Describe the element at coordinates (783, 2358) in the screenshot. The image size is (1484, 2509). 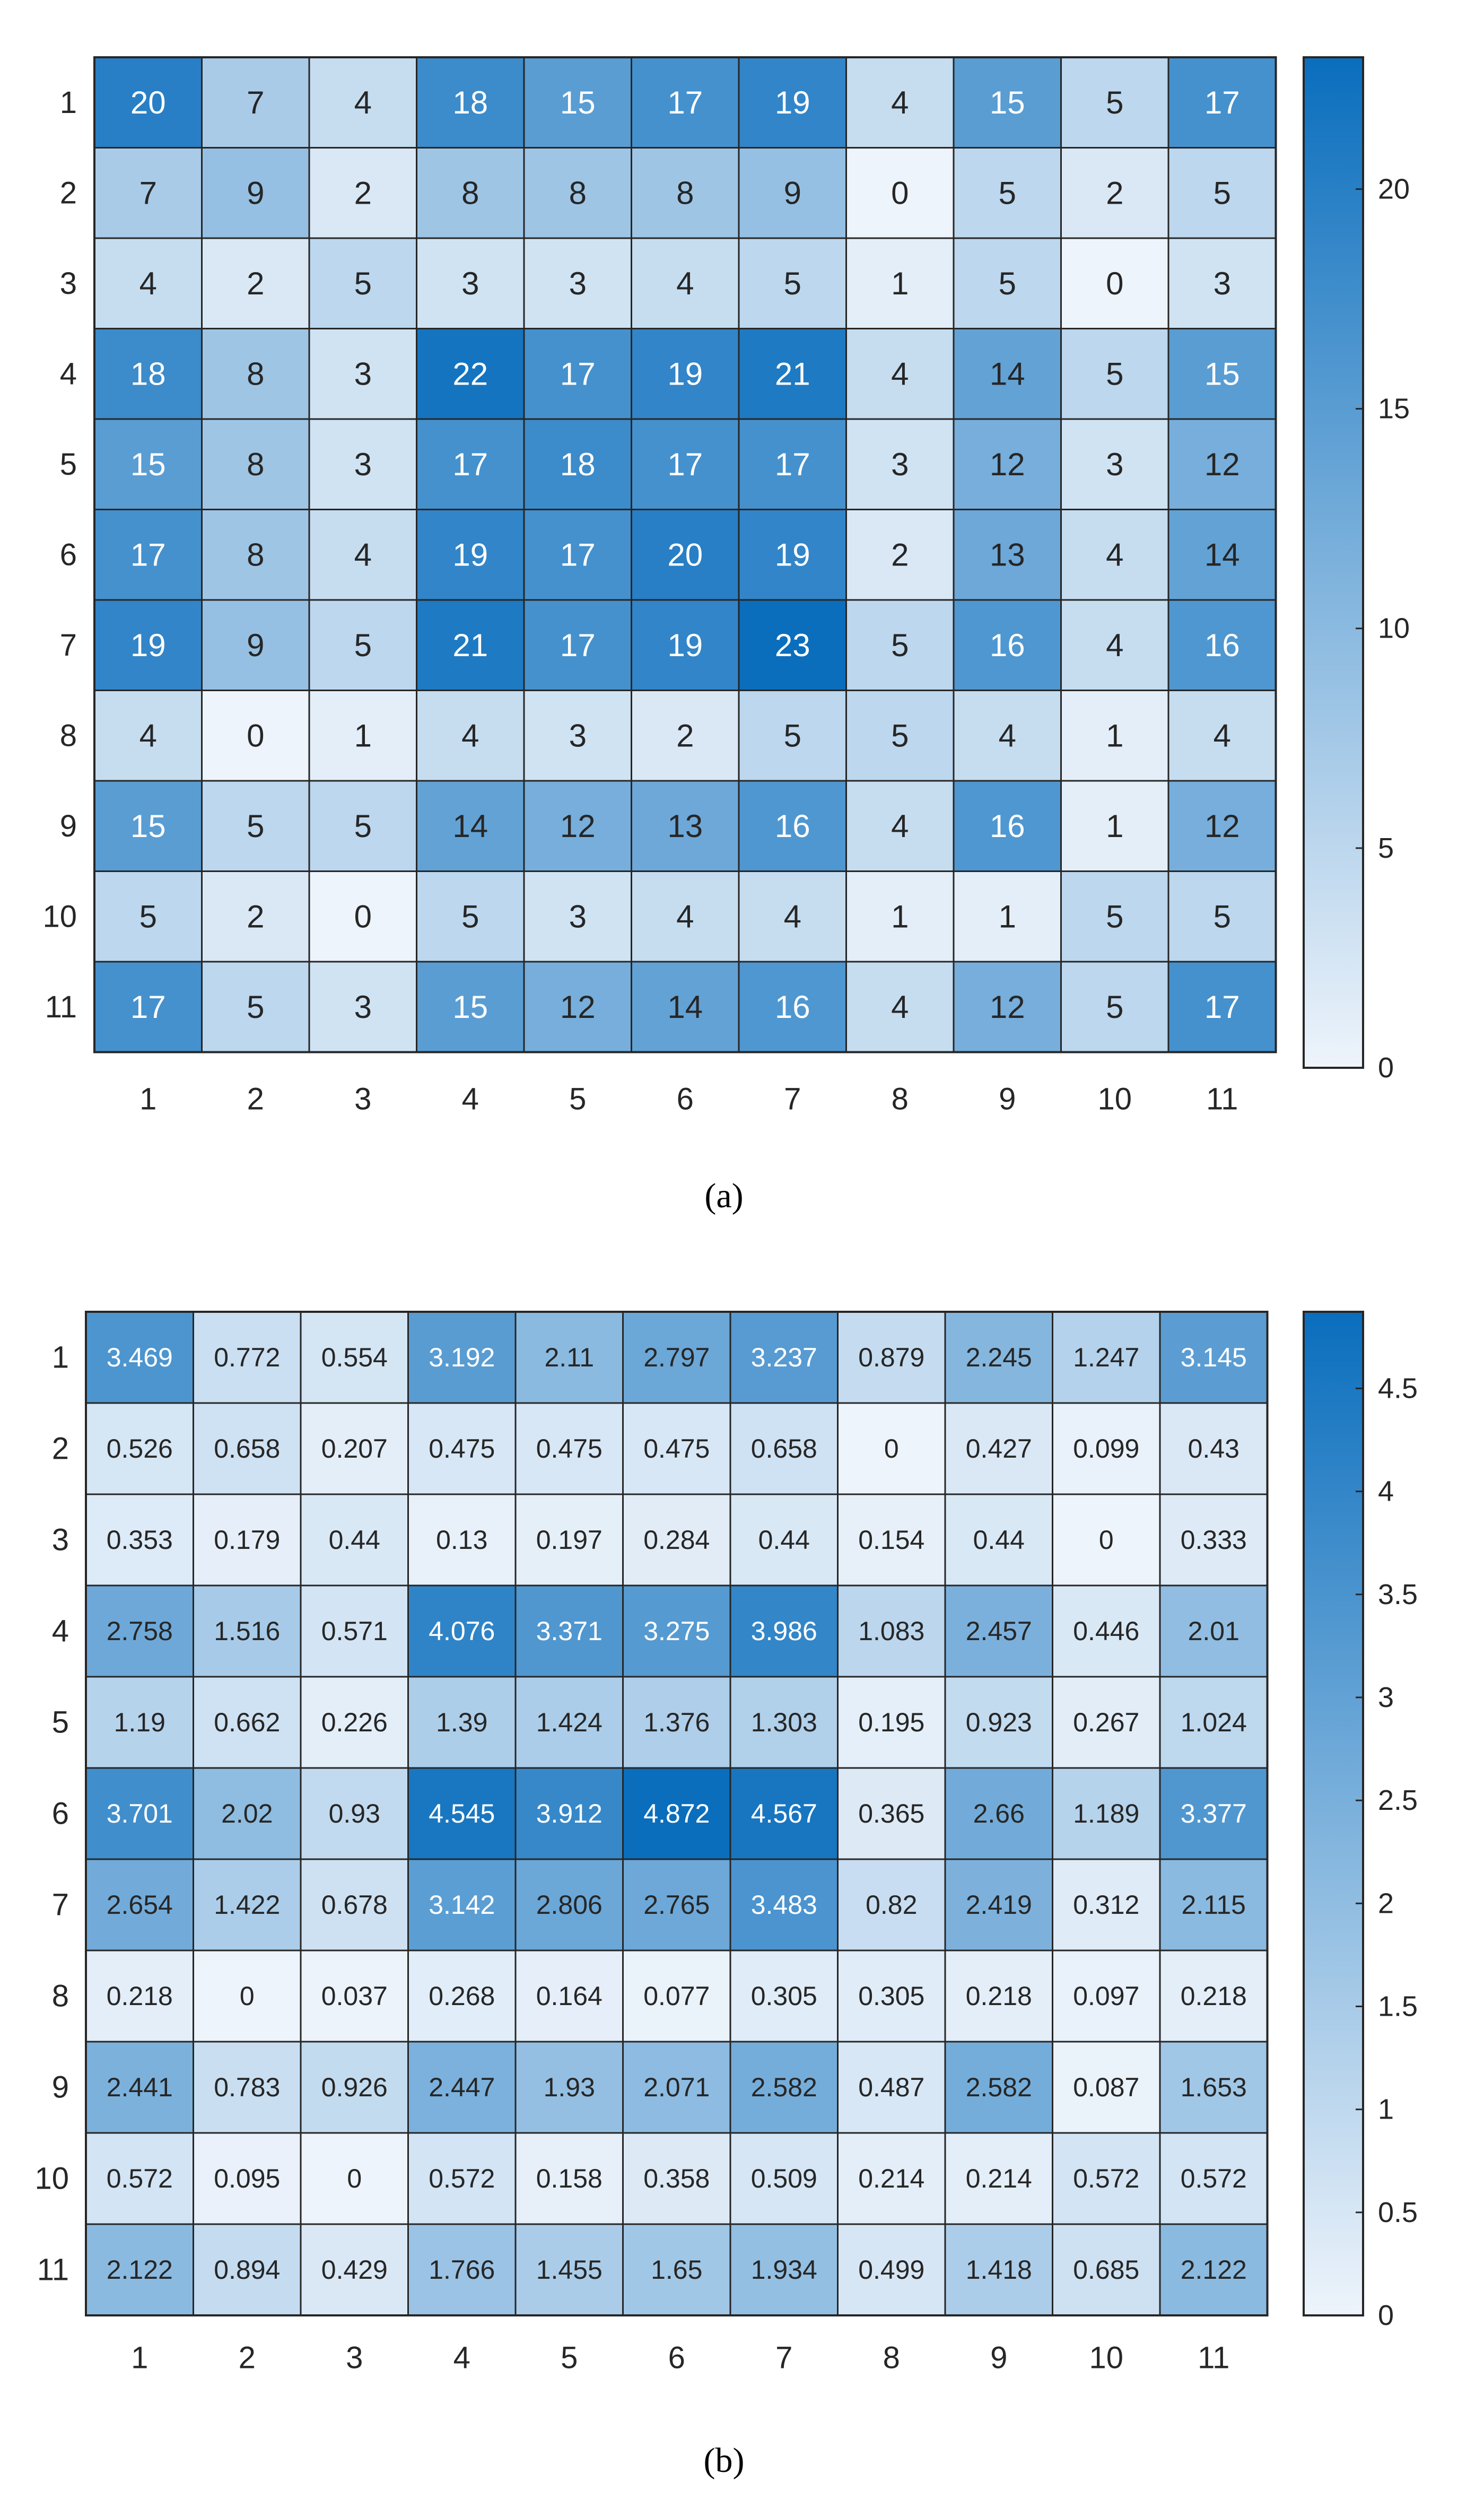
I see `x-tick-label-b-7: 7` at that location.